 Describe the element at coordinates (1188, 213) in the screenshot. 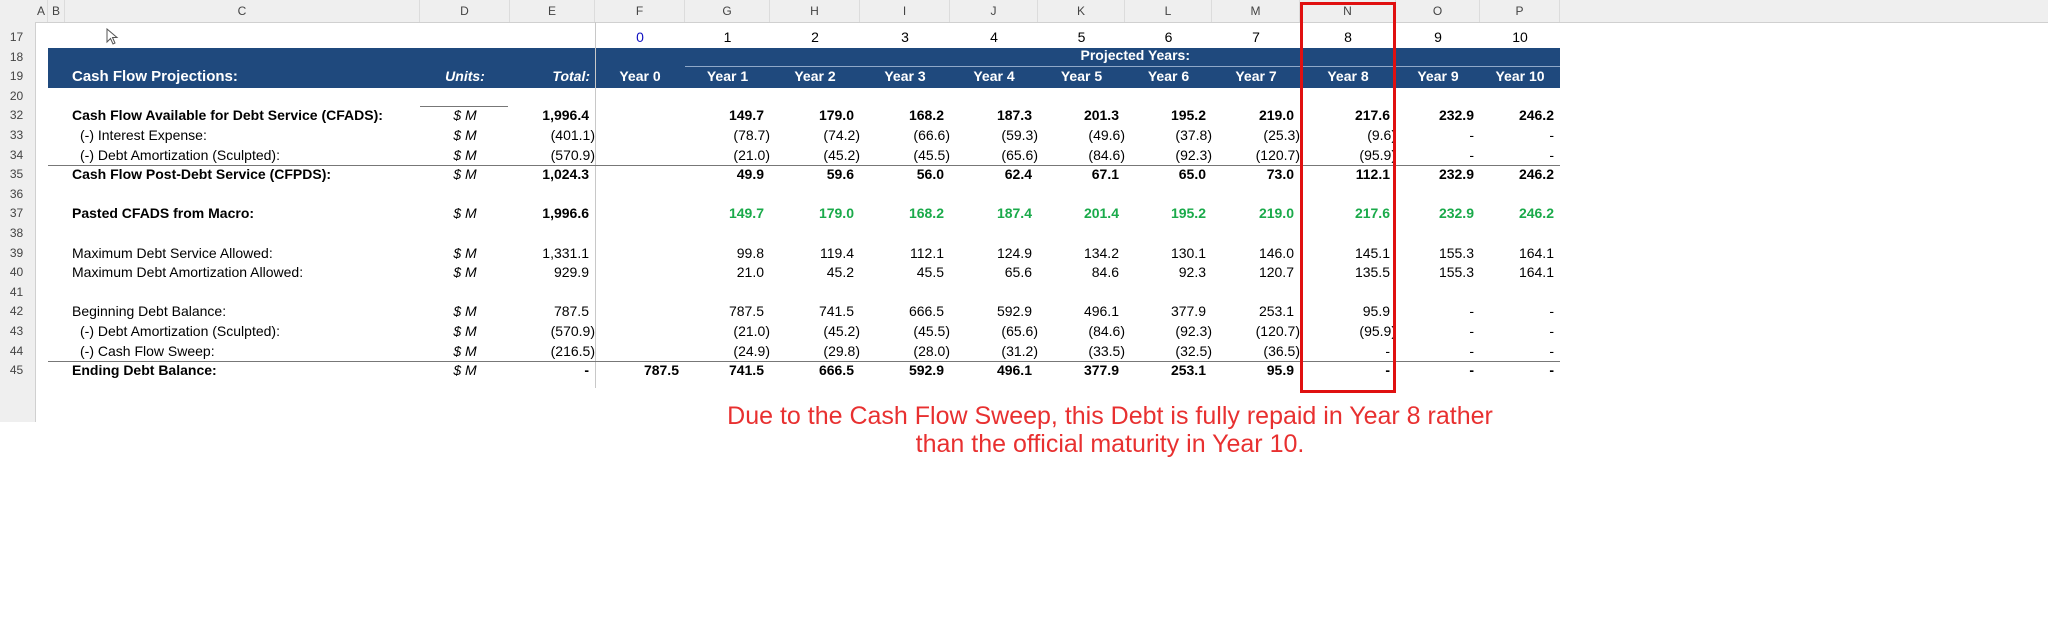

I see `row-value: 195.2` at that location.